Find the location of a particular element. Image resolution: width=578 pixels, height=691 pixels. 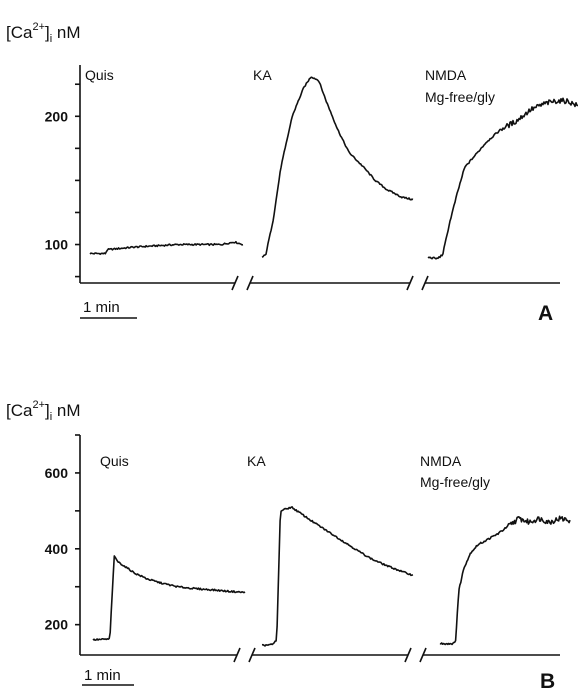

panel-b-ka-trace is located at coordinates (337, 576).